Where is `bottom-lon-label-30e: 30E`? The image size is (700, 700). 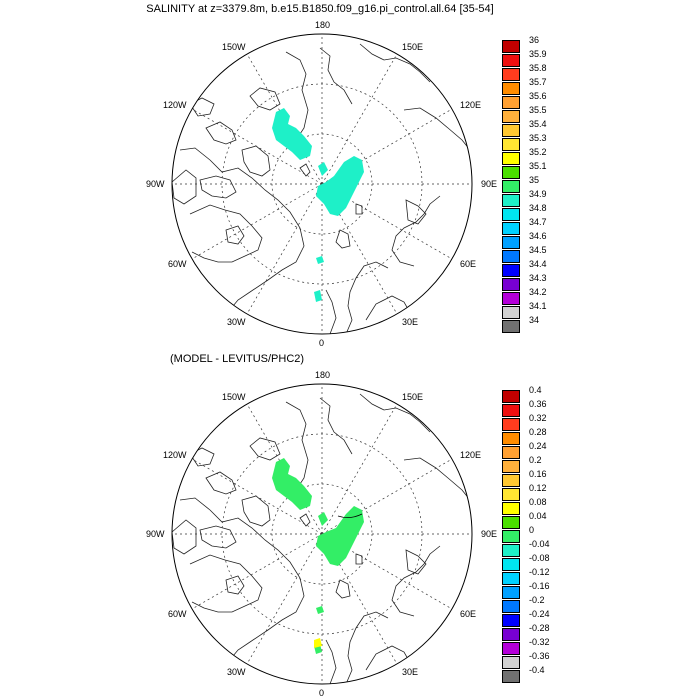
bottom-lon-label-30e: 30E is located at coordinates (410, 672).